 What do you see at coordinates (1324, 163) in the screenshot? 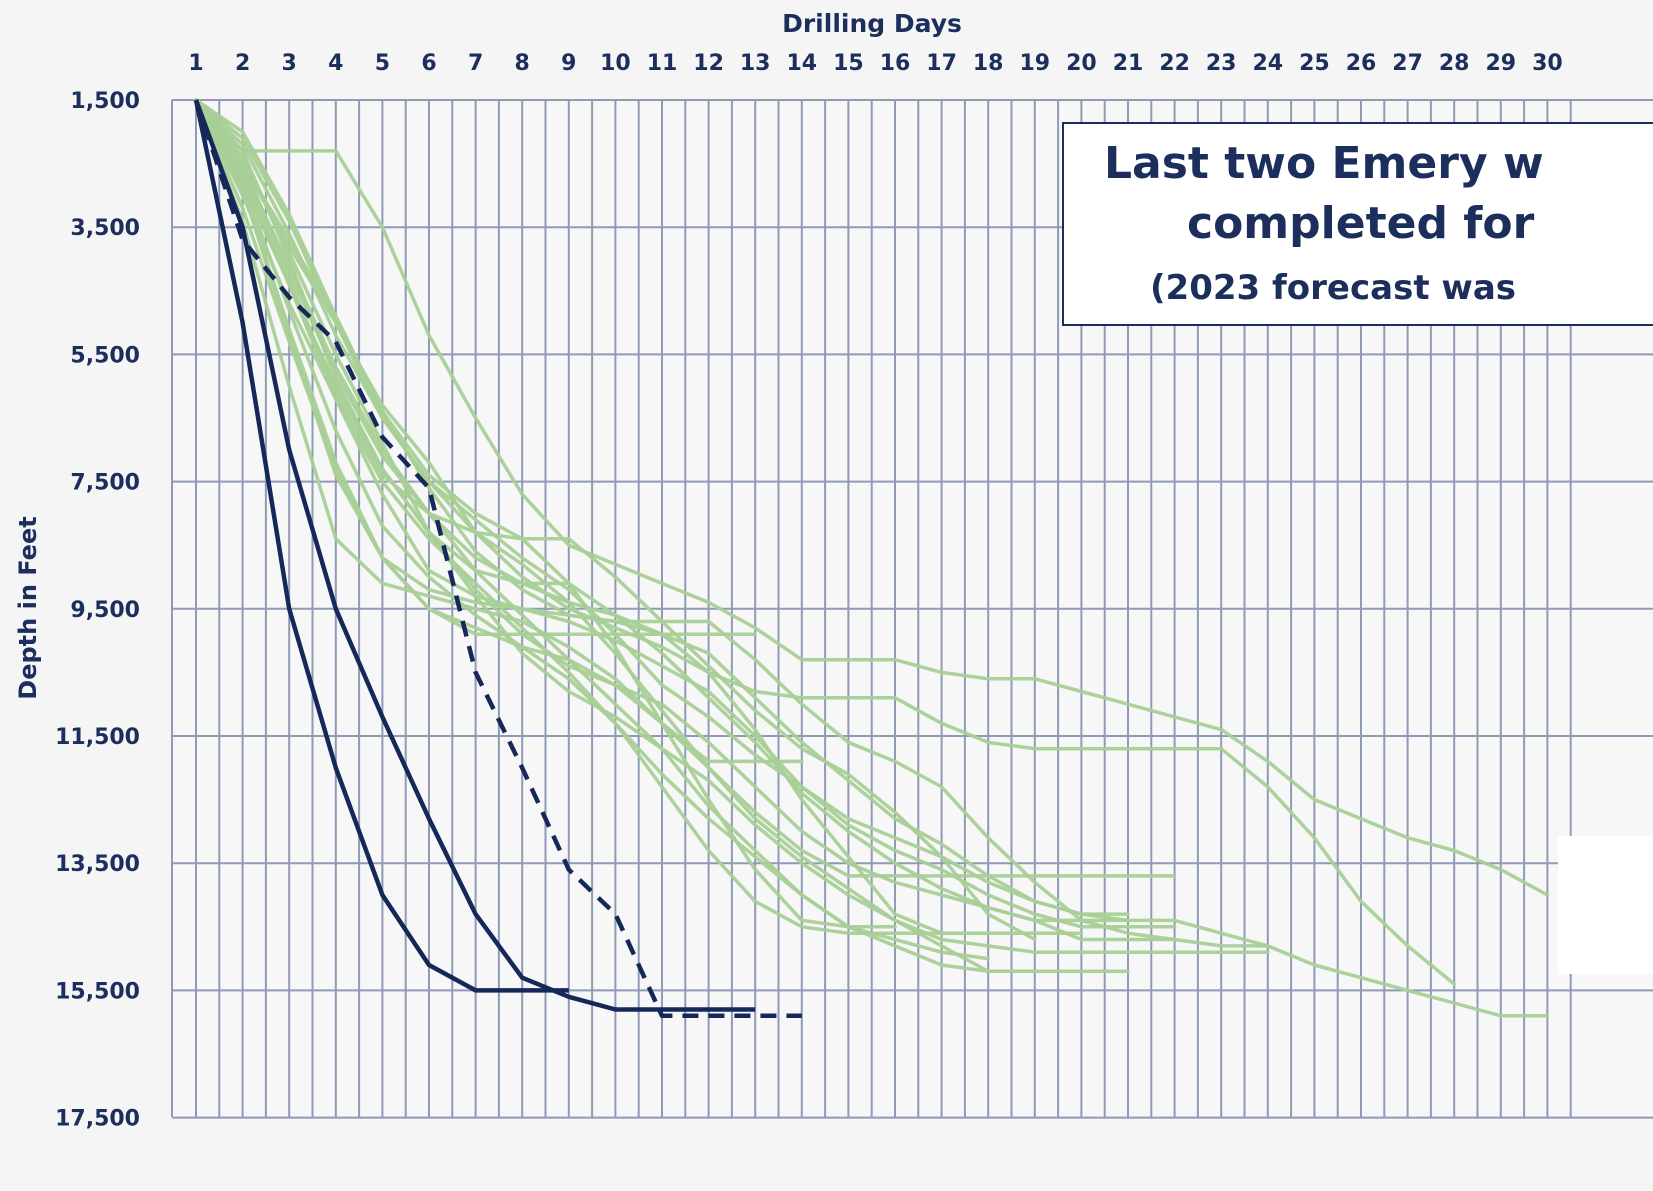
I see `annotation-line-1: Last two Emery w` at bounding box center [1324, 163].